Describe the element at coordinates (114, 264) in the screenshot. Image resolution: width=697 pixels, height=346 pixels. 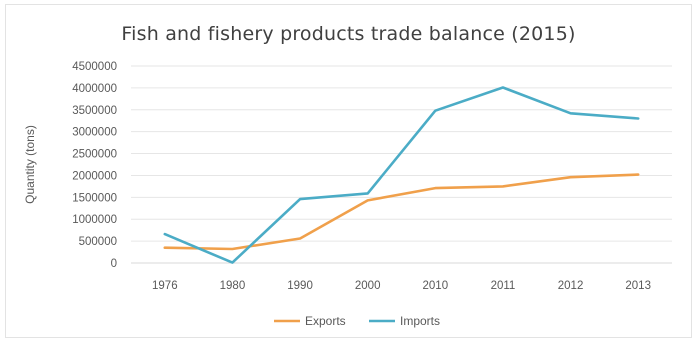
I see `y-tick-label: 0` at that location.